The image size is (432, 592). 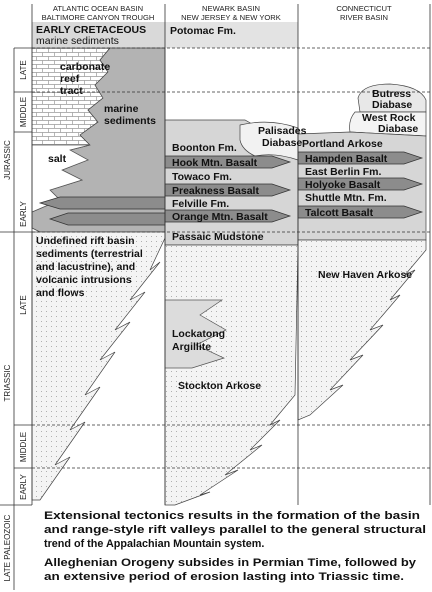 I want to click on time-label: LATE PALEOZOIC, so click(x=7, y=547).